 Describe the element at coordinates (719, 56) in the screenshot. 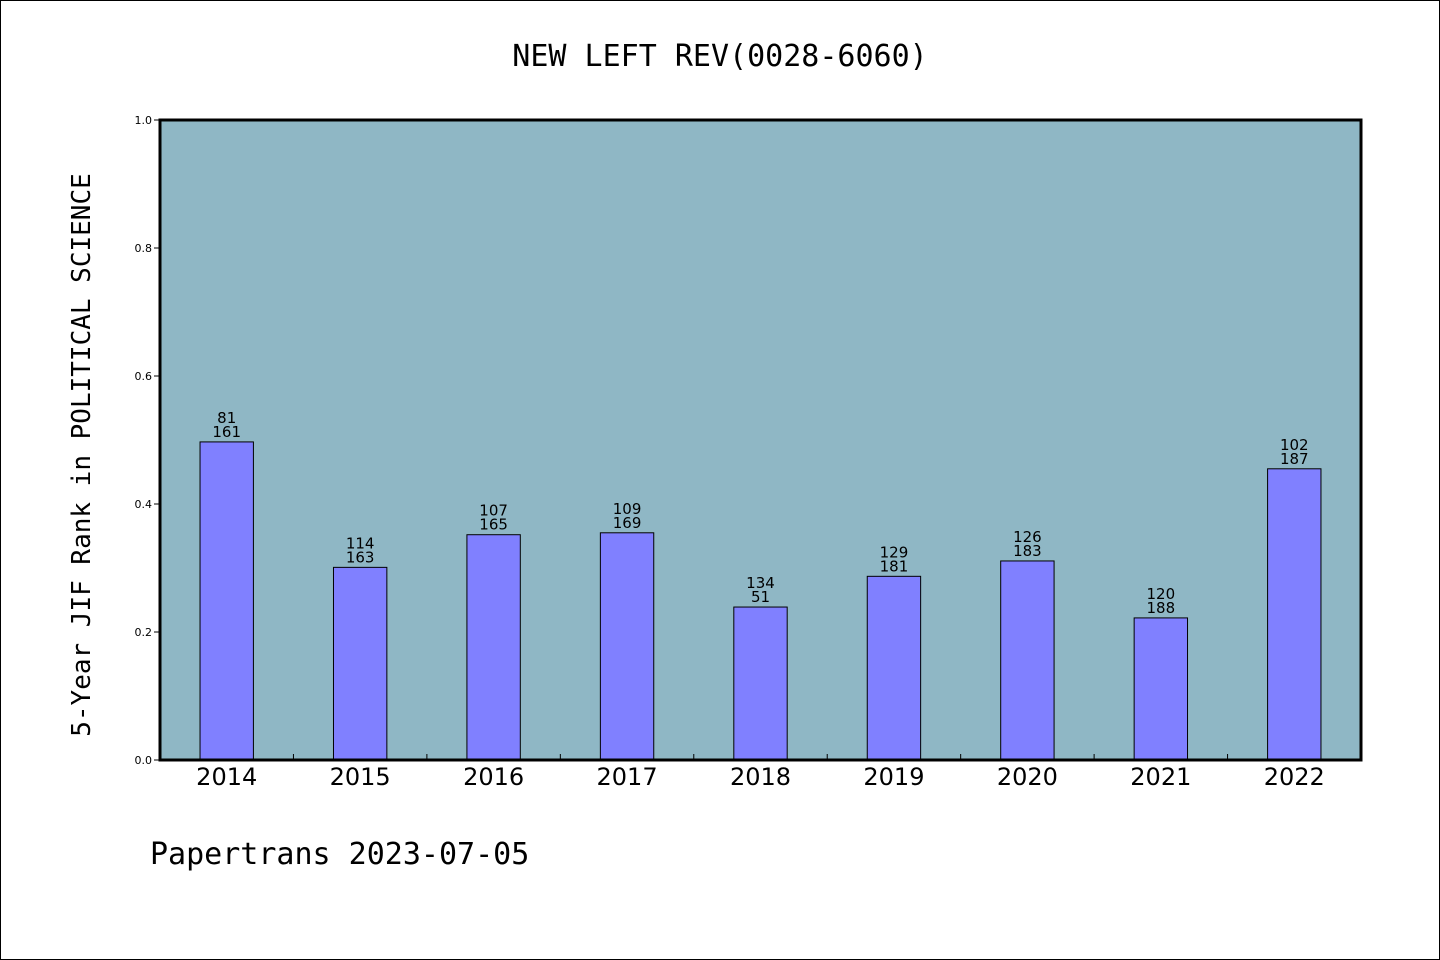

I see `chart-title: NEW LEFT REV(0028-6060)` at that location.